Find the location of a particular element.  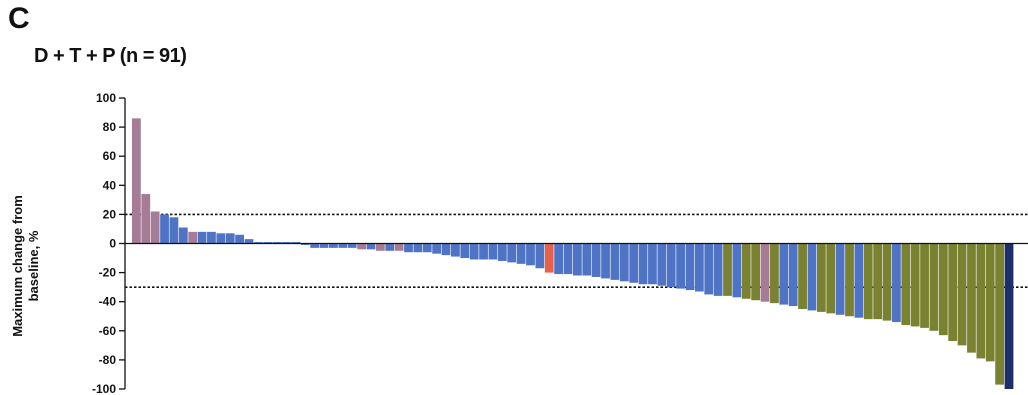

y-tick-label: 60 is located at coordinates (110, 156).